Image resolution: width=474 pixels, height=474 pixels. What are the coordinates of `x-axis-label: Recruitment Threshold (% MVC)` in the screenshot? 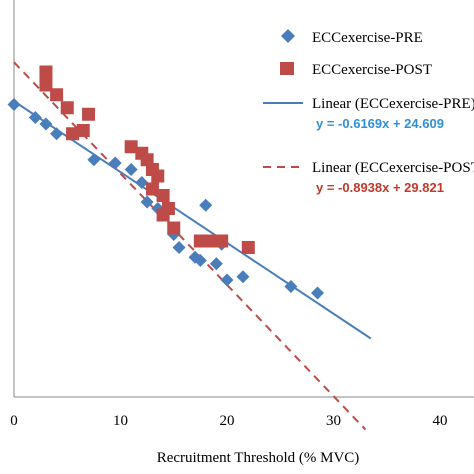 It's located at (258, 458).